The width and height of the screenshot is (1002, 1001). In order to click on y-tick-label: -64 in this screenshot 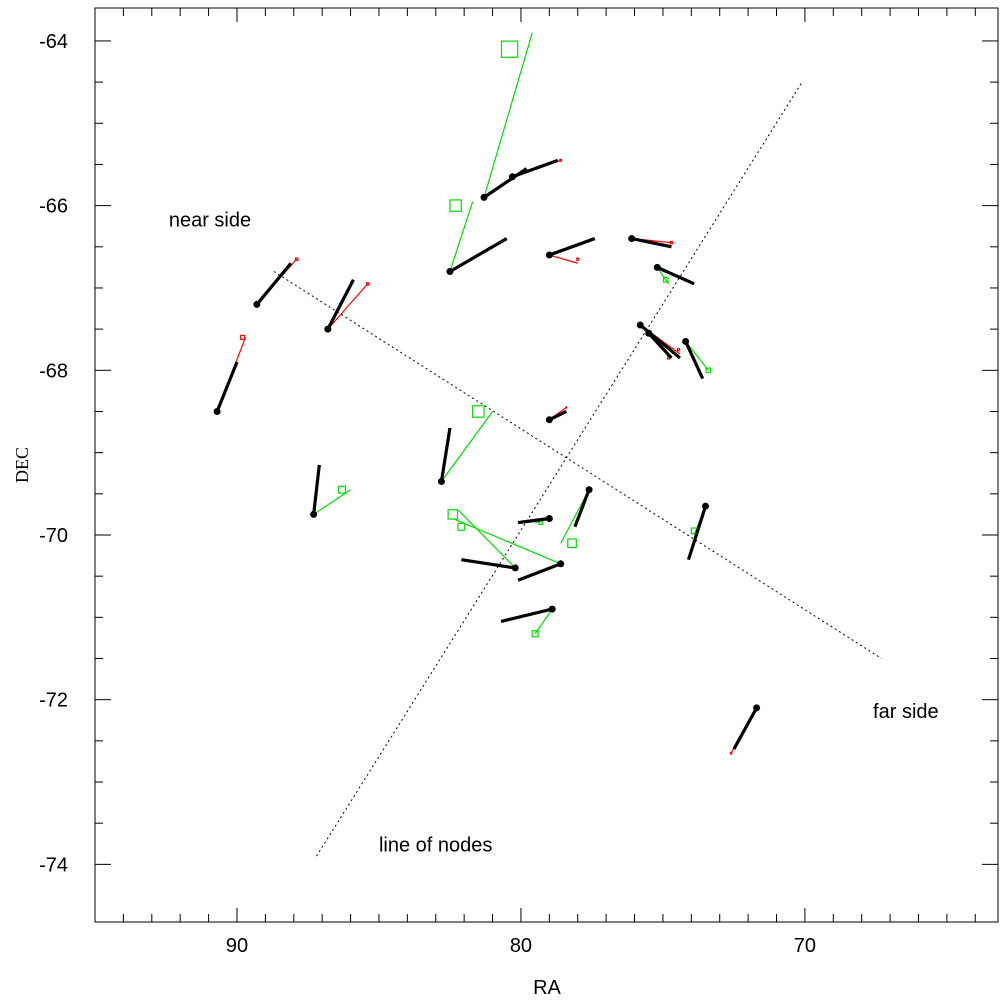, I will do `click(53, 42)`.